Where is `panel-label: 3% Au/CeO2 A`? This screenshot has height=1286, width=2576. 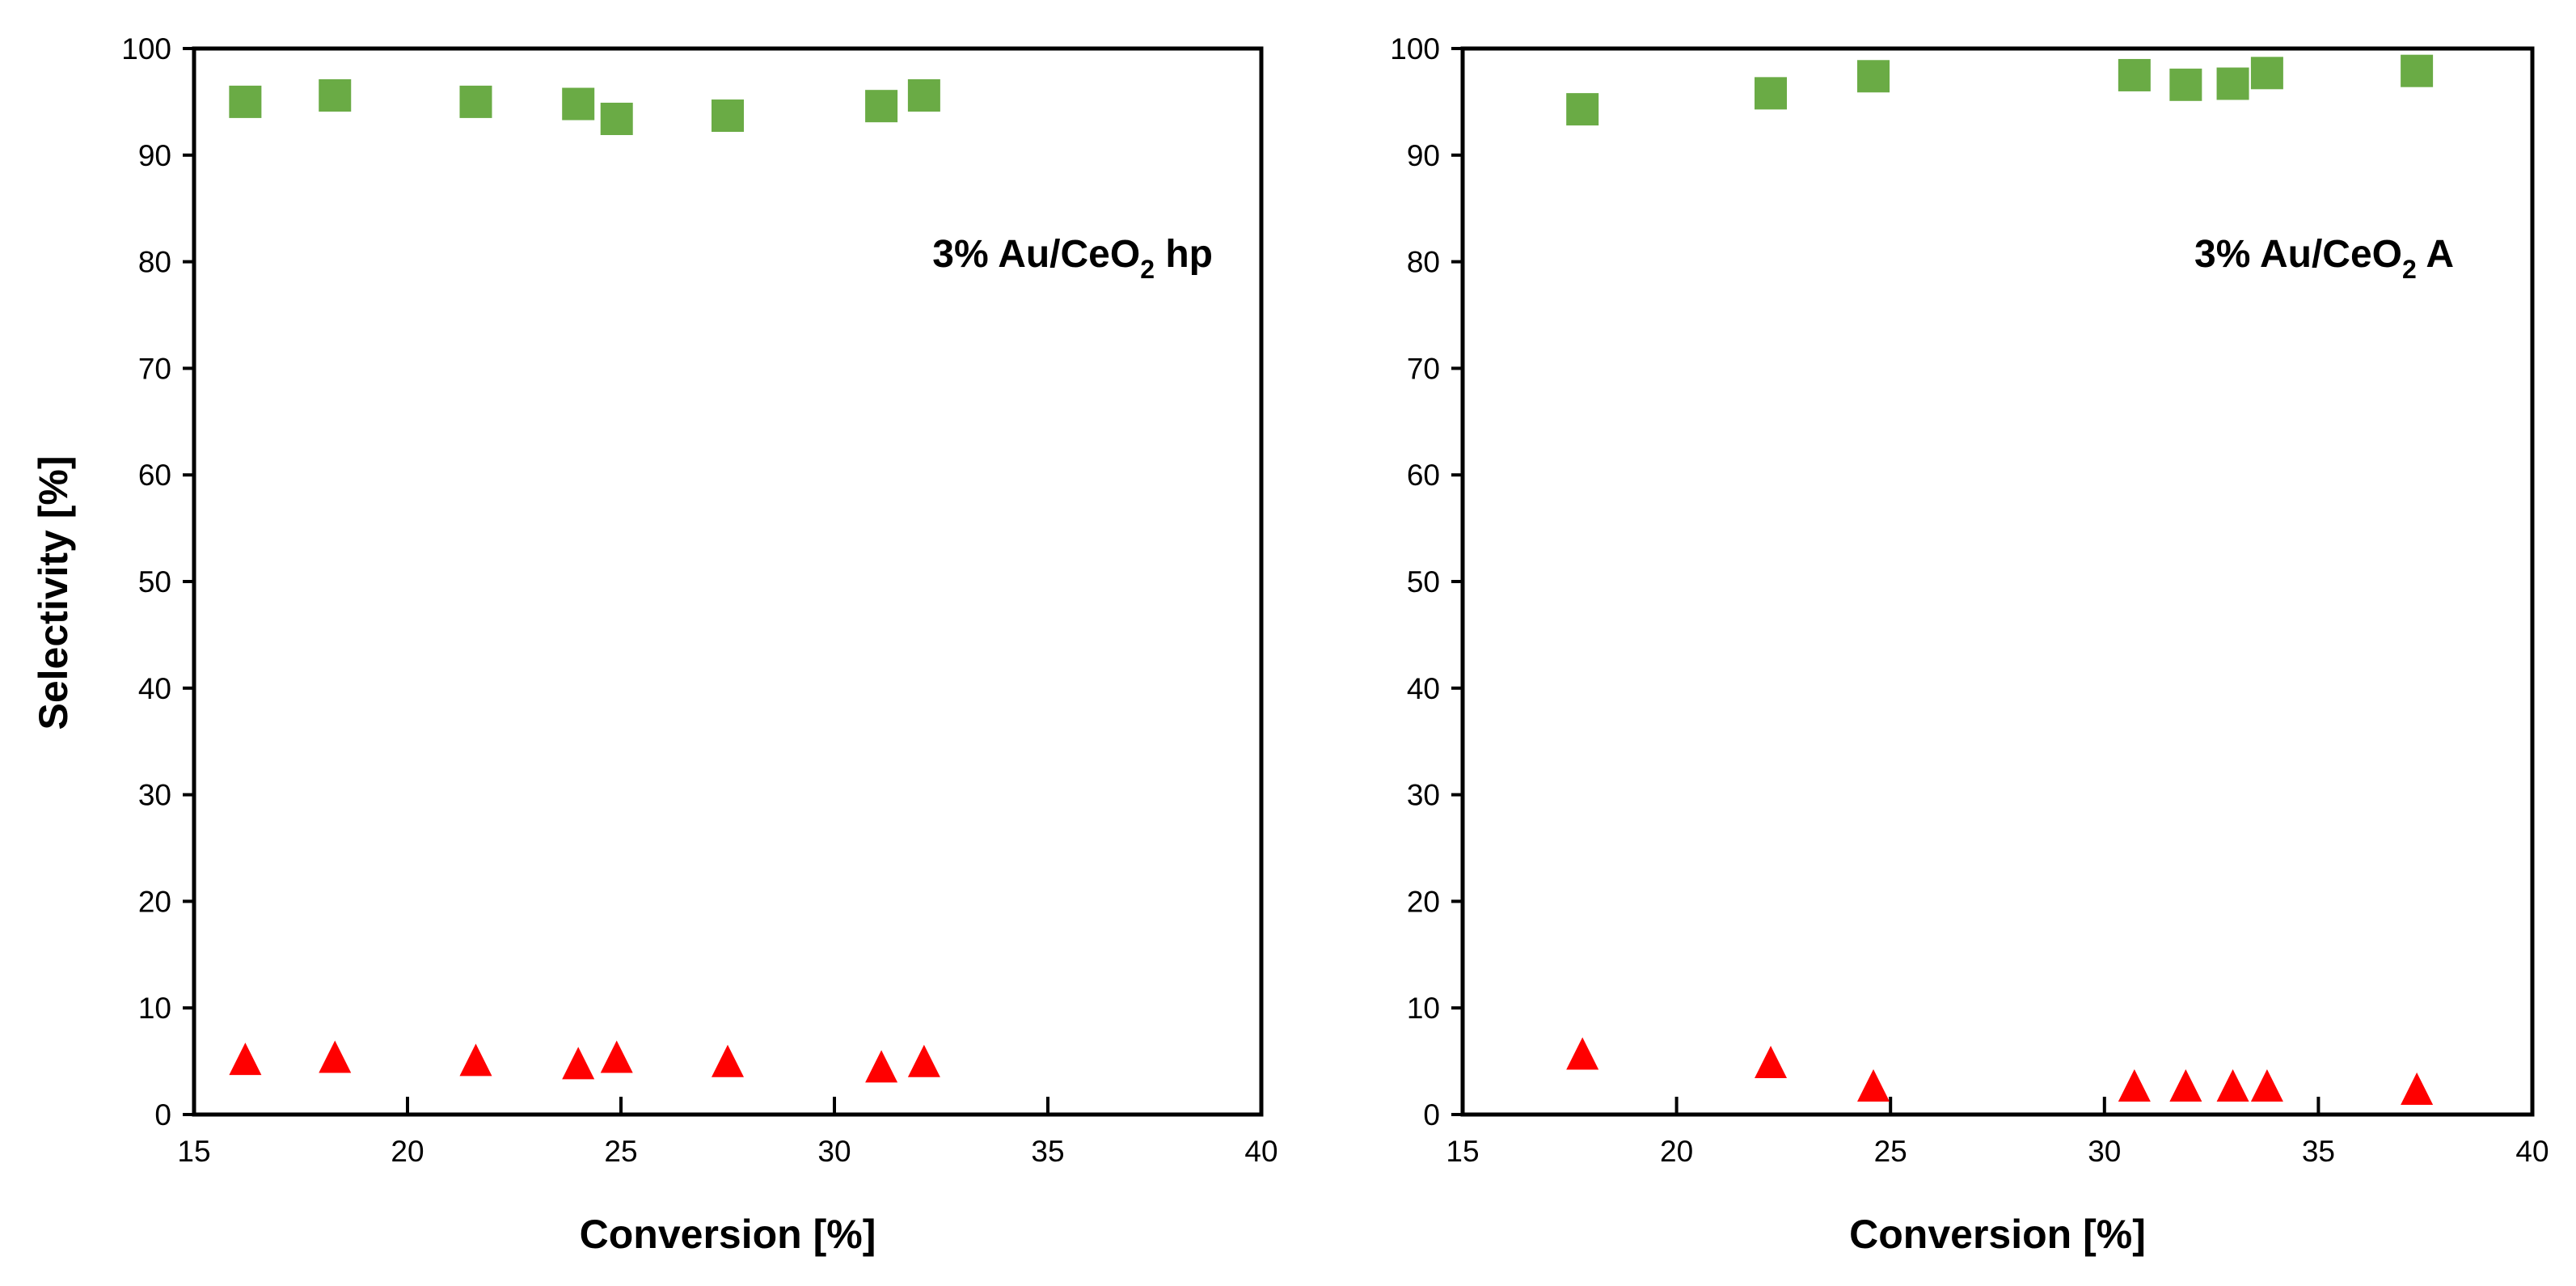
panel-label: 3% Au/CeO2 A is located at coordinates (2324, 258).